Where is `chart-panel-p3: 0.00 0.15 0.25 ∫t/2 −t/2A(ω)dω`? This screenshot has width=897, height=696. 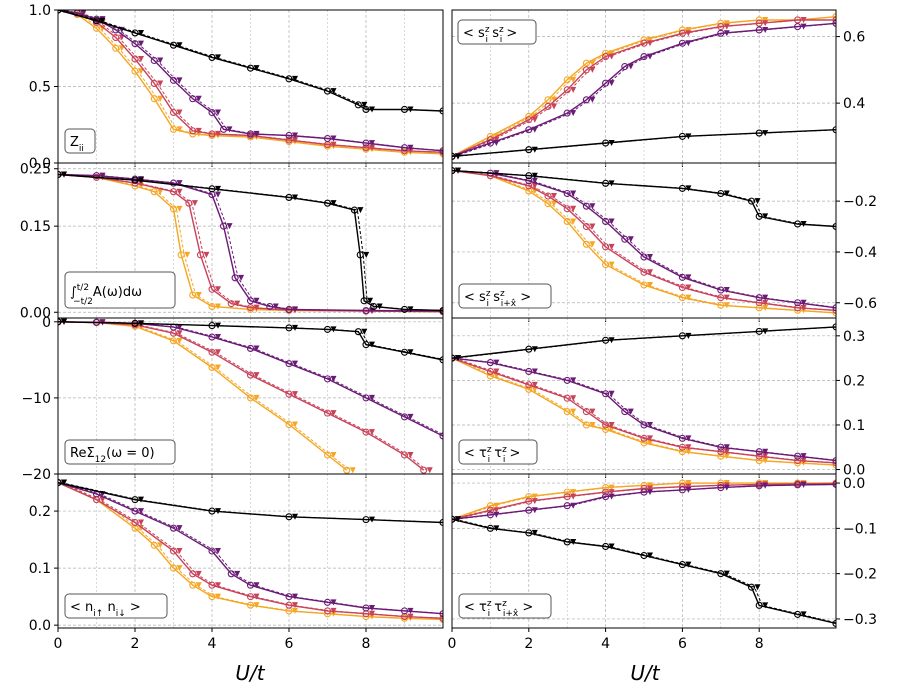
chart-panel-p3: 0.00 0.15 0.25 ∫t/2 −t/2A(ω)dω is located at coordinates (236, 242).